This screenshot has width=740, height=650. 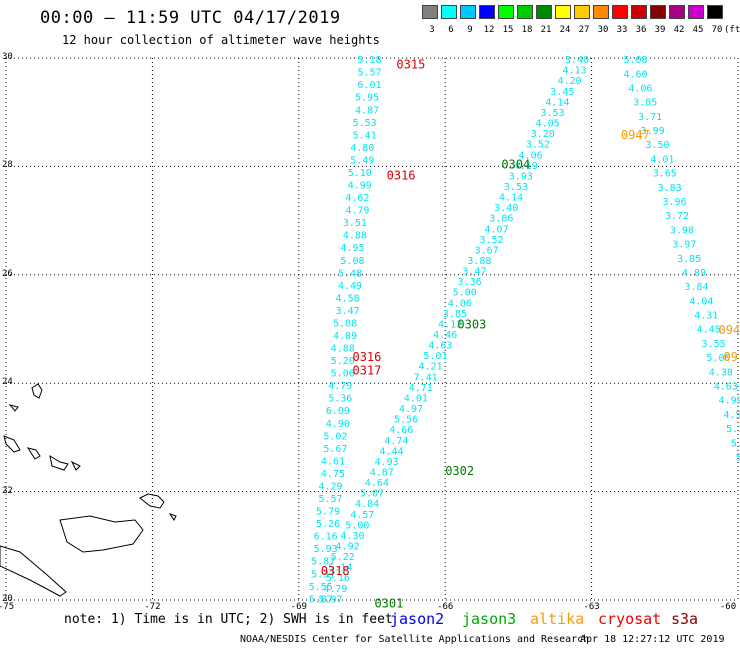 I want to click on wave-height-value: 4.62, so click(x=357, y=198).